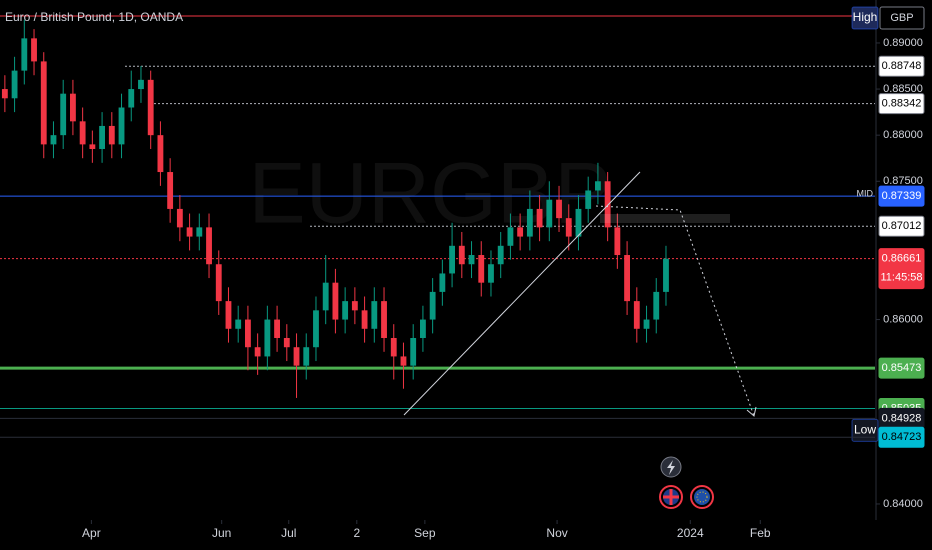 The width and height of the screenshot is (932, 550). Describe the element at coordinates (751, 411) in the screenshot. I see `projection-arrow` at that location.